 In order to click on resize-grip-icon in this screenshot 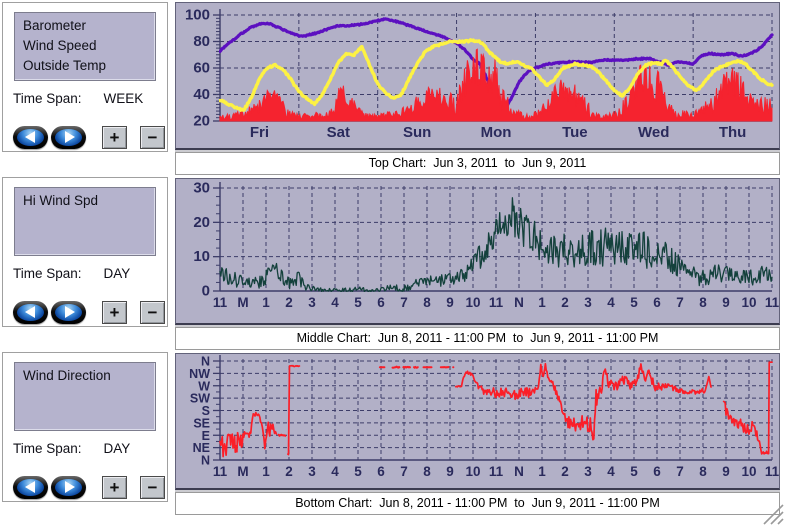, I will do `click(772, 513)`.